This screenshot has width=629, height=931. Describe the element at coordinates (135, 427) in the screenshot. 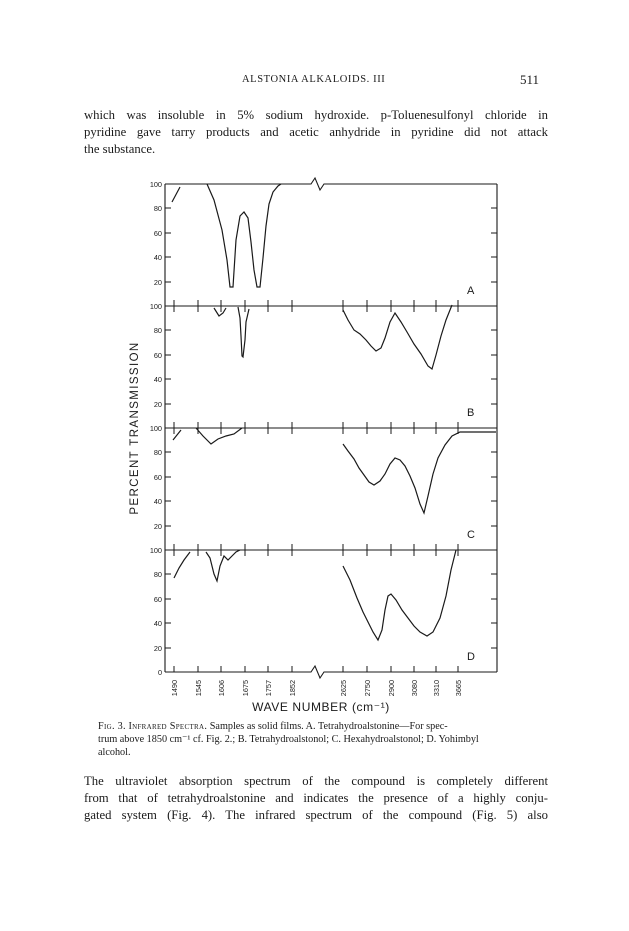

I see `y-axis-title: PERCENT TRANSMISSION` at that location.